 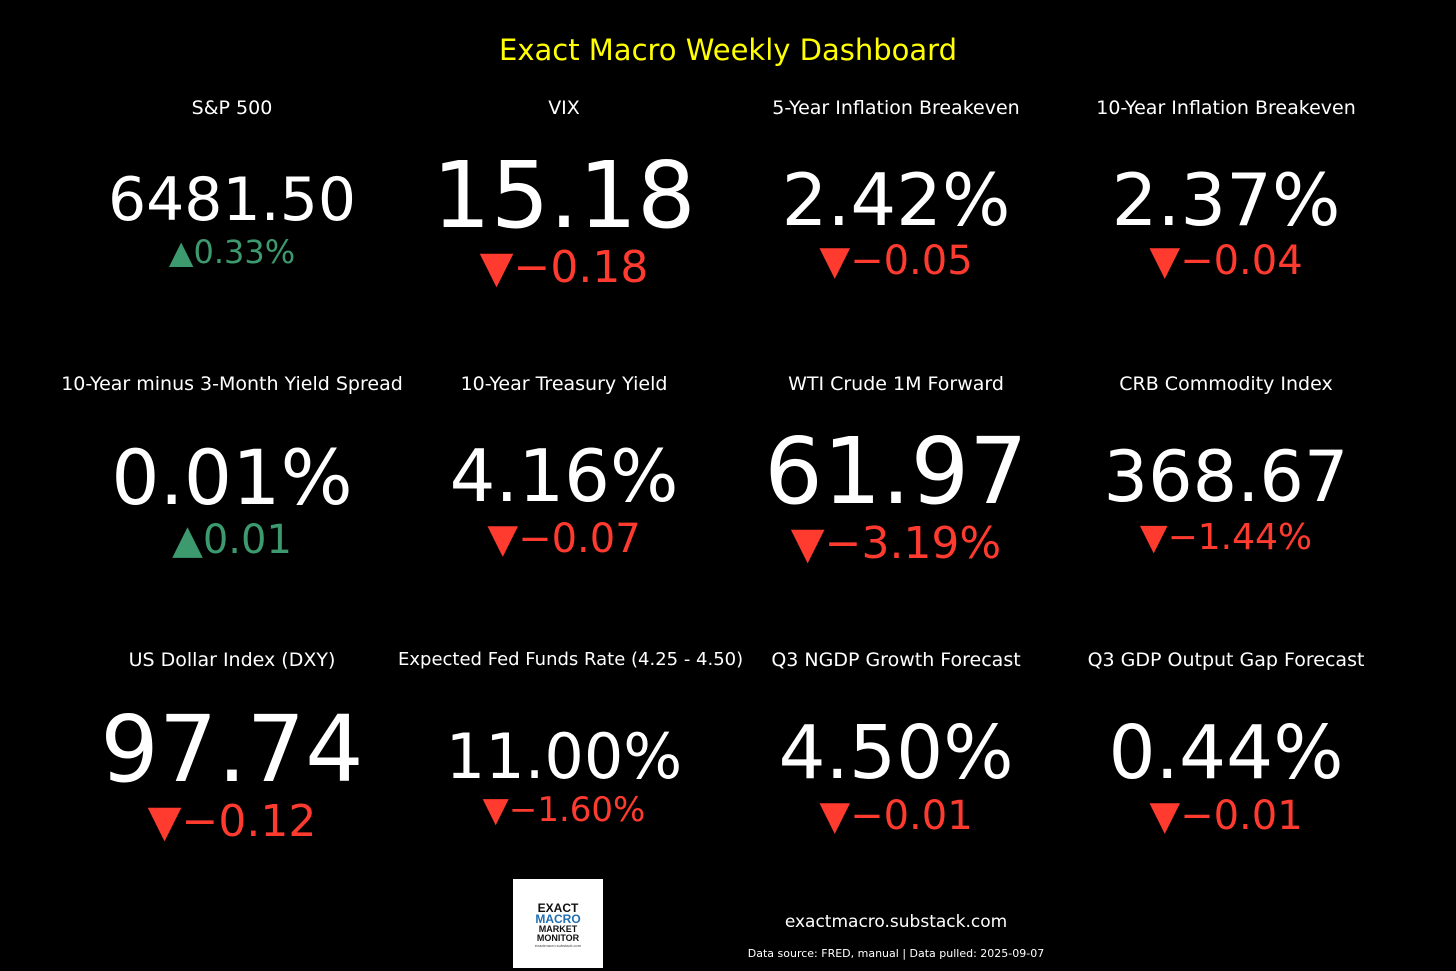 What do you see at coordinates (564, 756) in the screenshot?
I see `metric-value: 11.00%` at bounding box center [564, 756].